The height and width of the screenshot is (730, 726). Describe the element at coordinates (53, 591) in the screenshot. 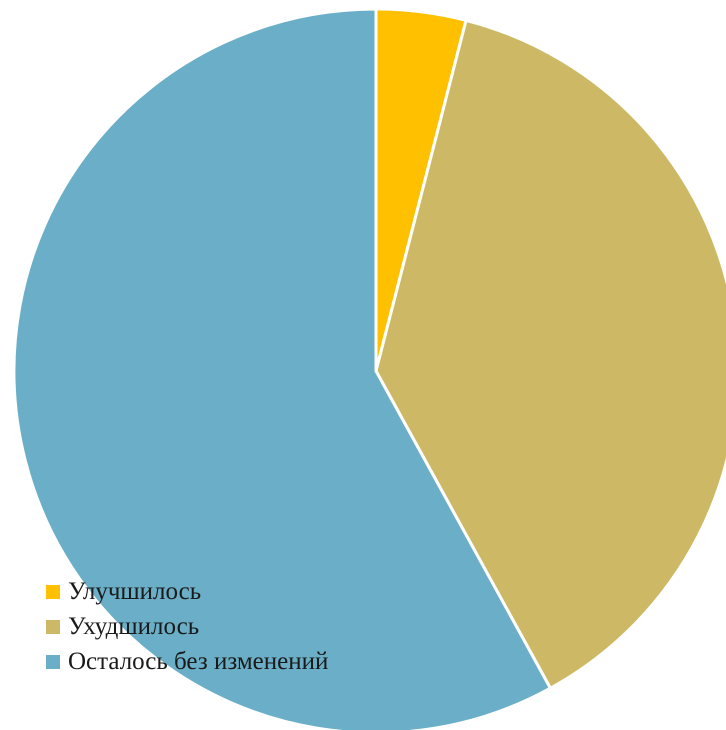

I see `legend-swatch-improved` at that location.